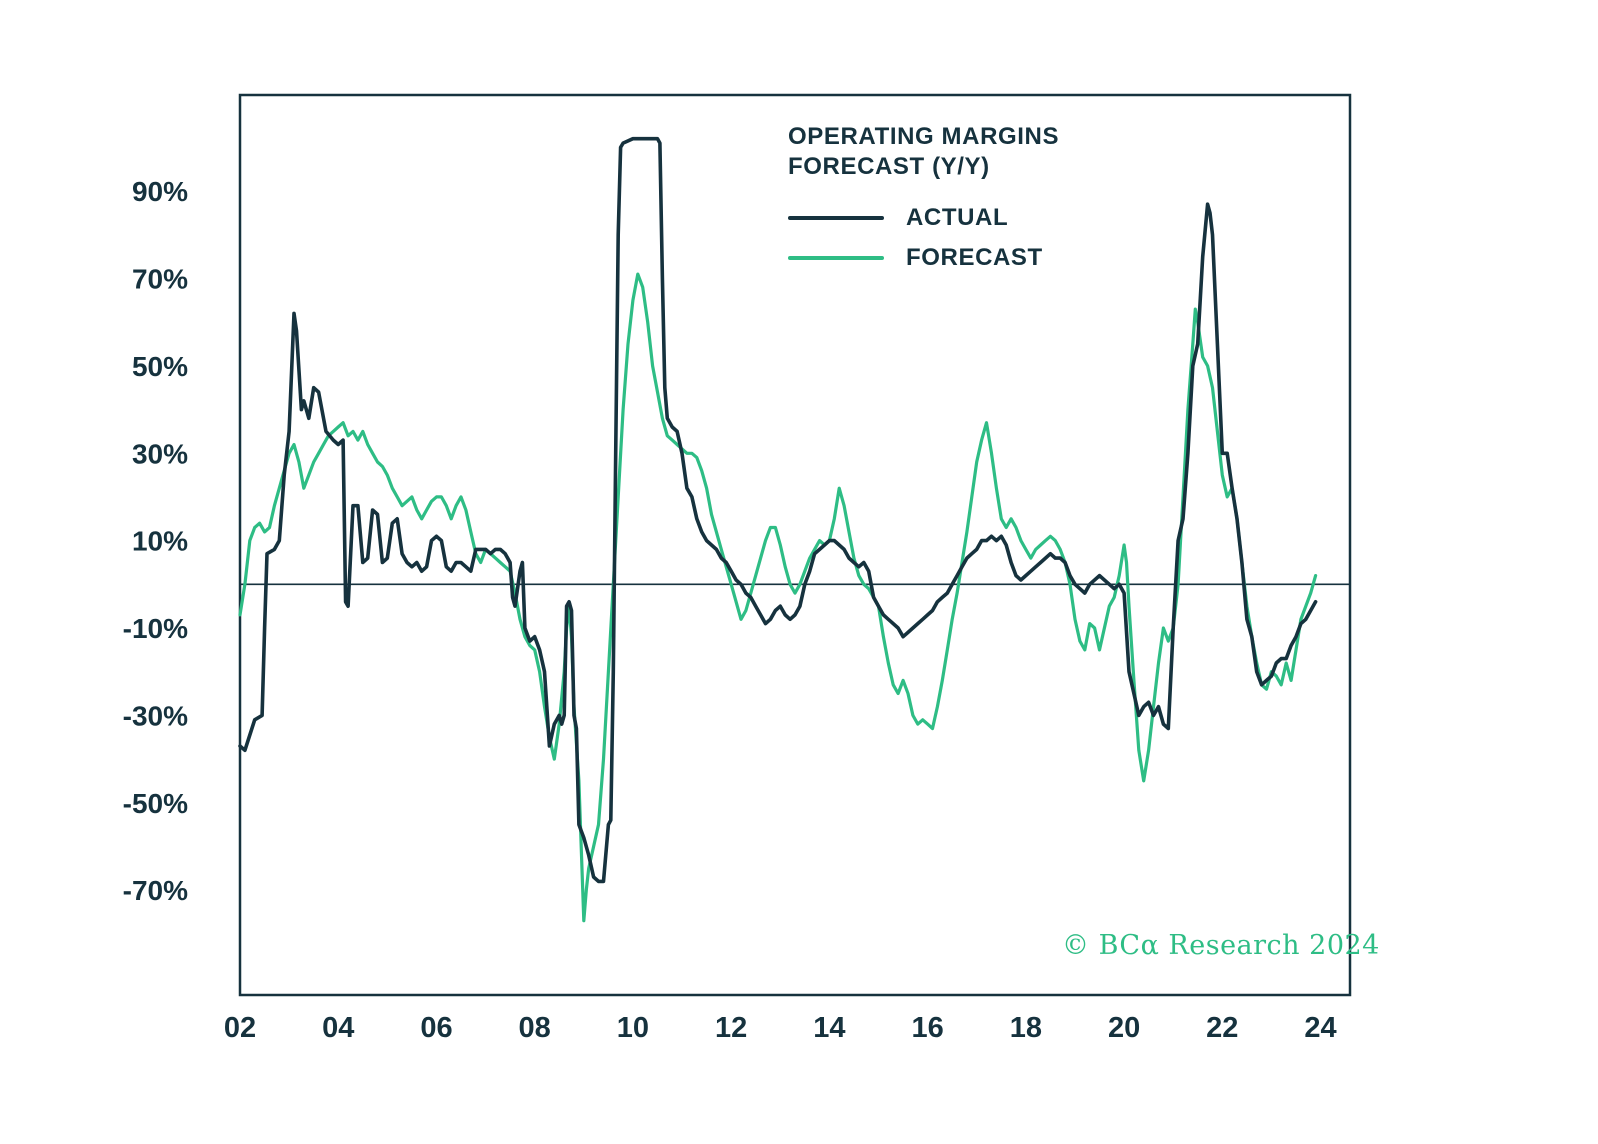 Image resolution: width=1598 pixels, height=1144 pixels. What do you see at coordinates (731, 1028) in the screenshot?
I see `svg-text: 12` at bounding box center [731, 1028].